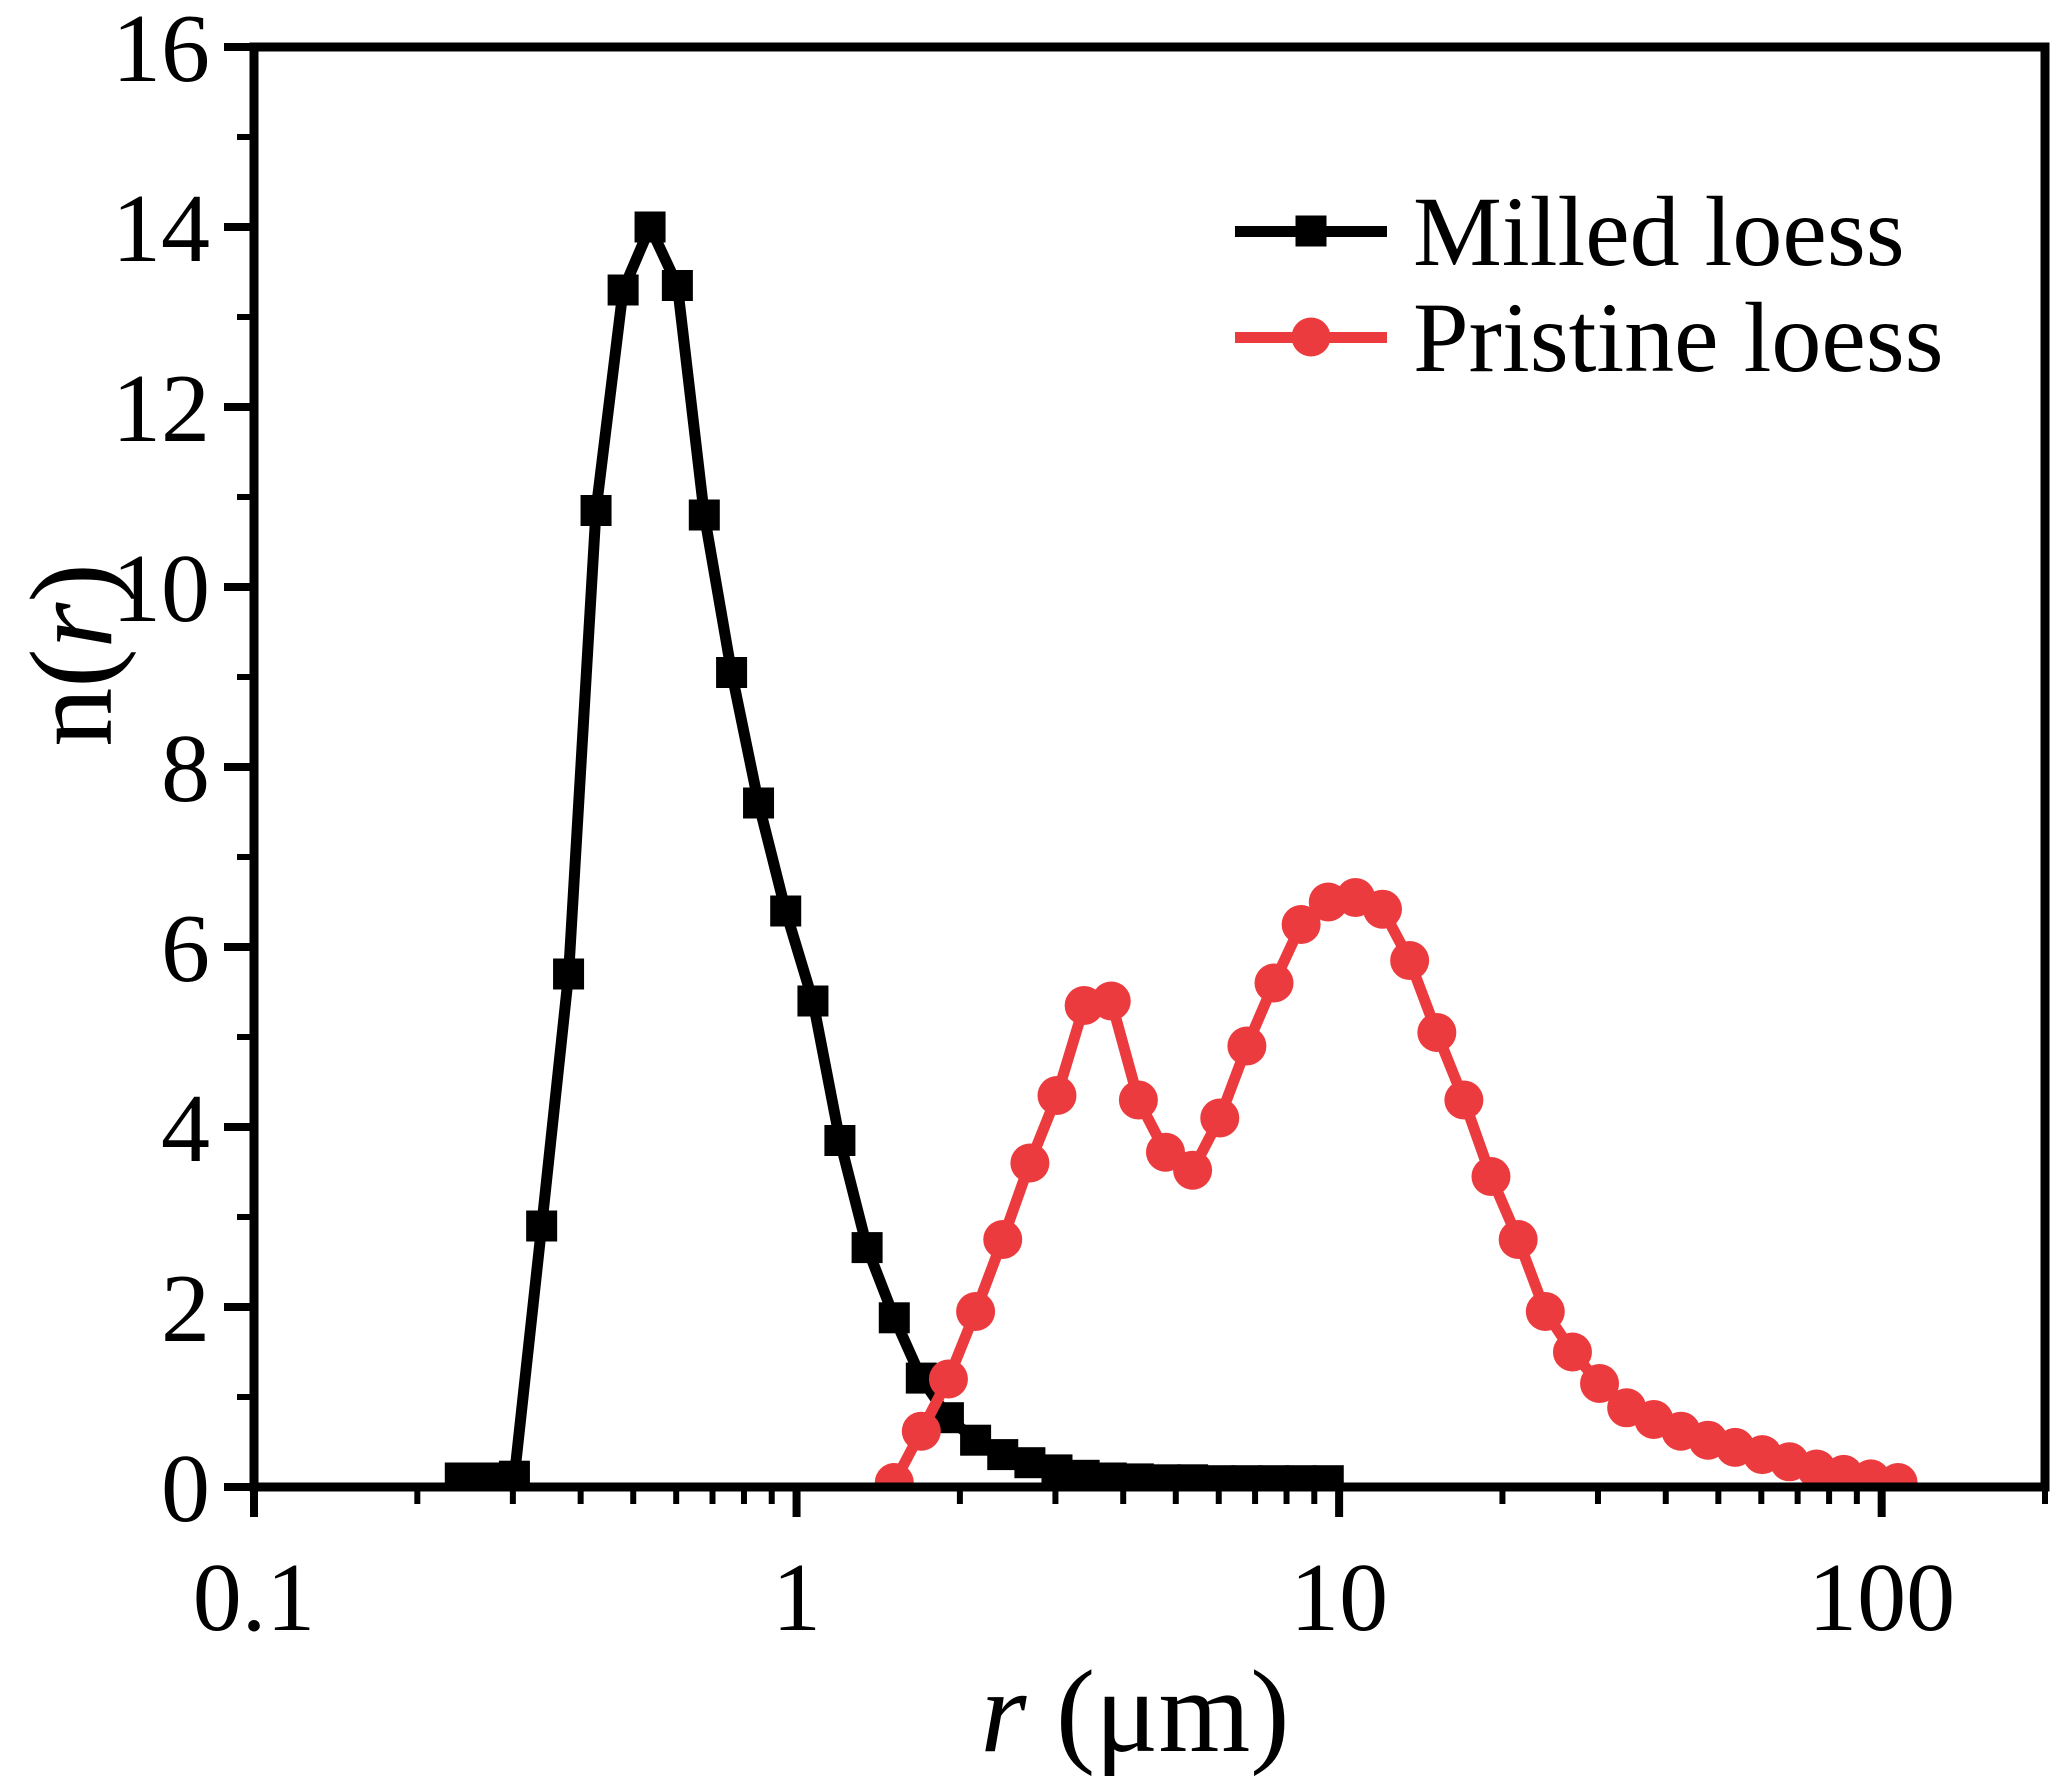  I want to click on legend-sample-milled, so click(1311, 231).